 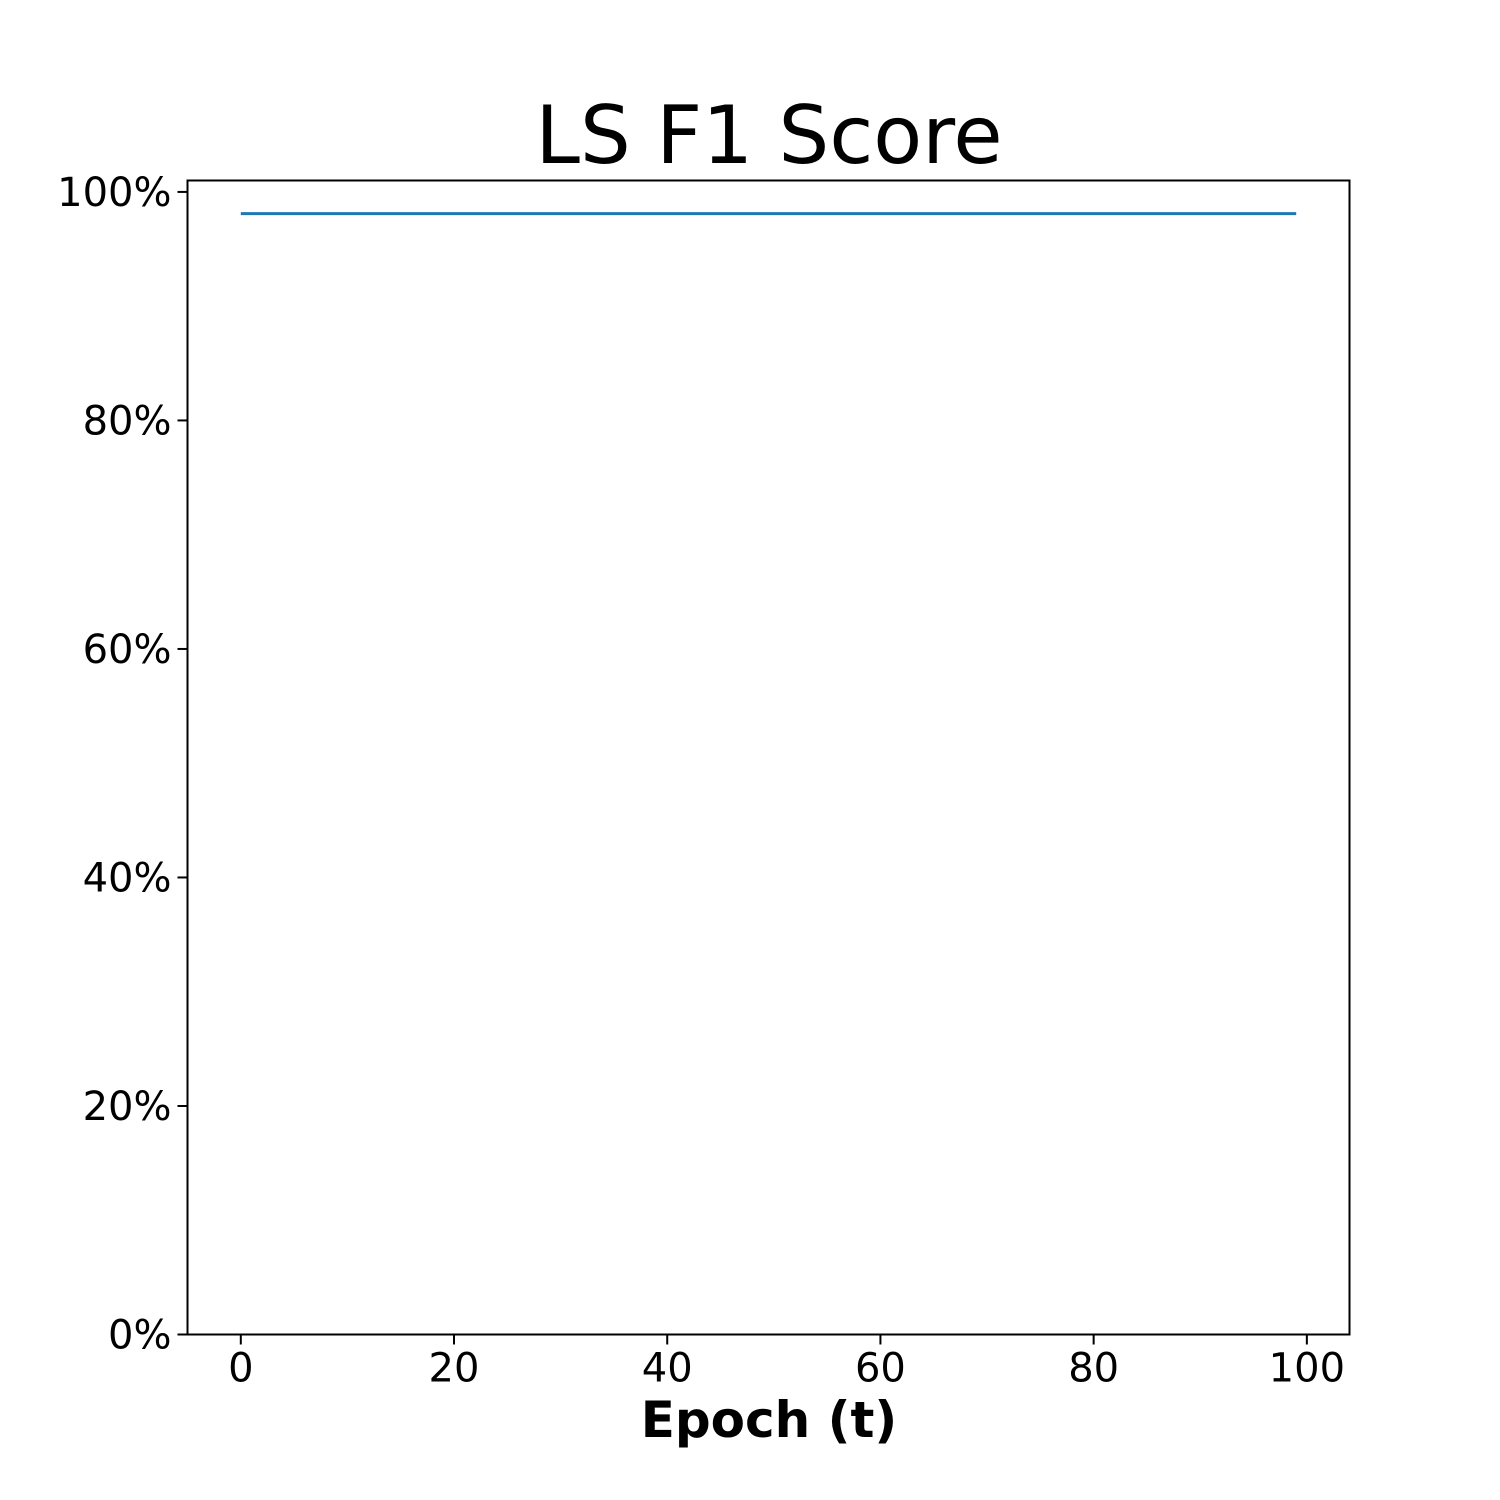 What do you see at coordinates (127, 878) in the screenshot?
I see `y-tick-label: 40%` at bounding box center [127, 878].